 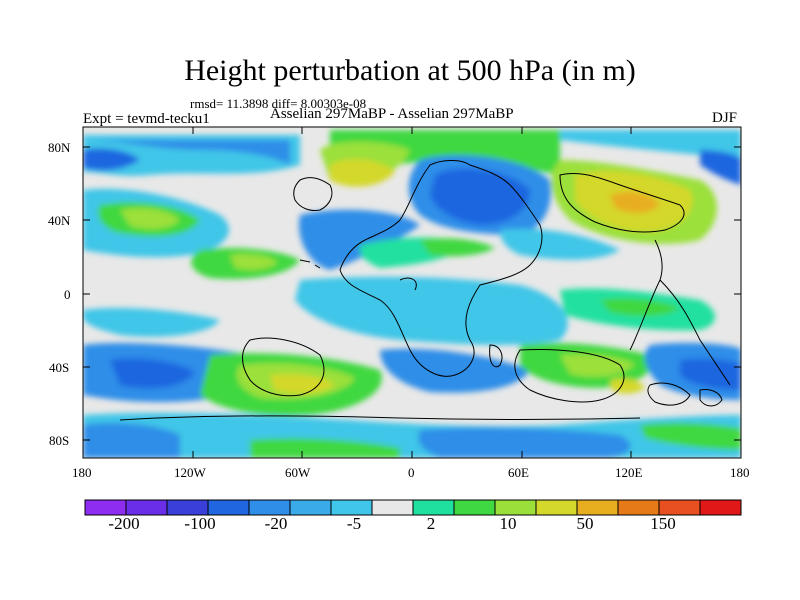 What do you see at coordinates (298, 472) in the screenshot?
I see `x-tick-label: 60W` at bounding box center [298, 472].